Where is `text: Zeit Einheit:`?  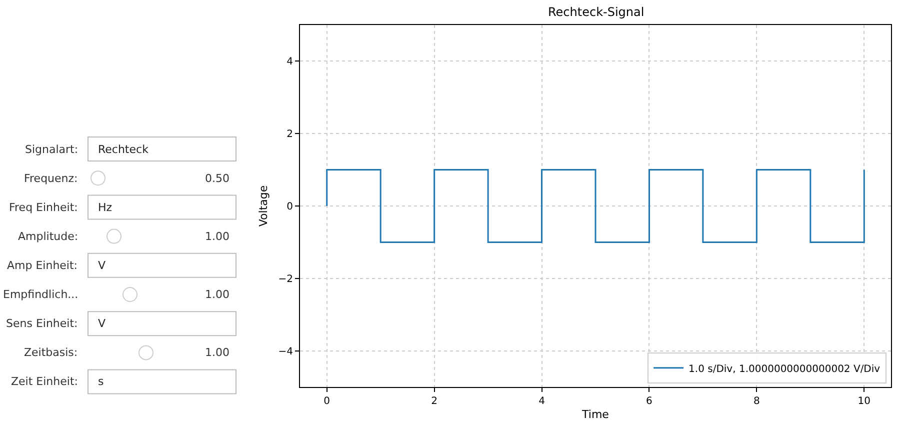 text: Zeit Einheit: is located at coordinates (44, 381).